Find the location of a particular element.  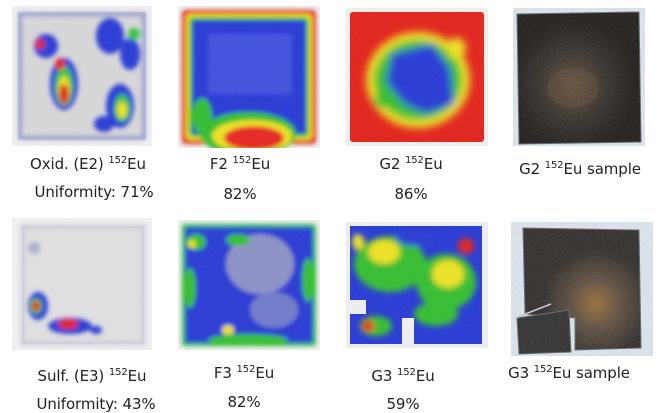

caption-sulf-e3-title: Sulf. (E3) 152Eu is located at coordinates (92, 376).